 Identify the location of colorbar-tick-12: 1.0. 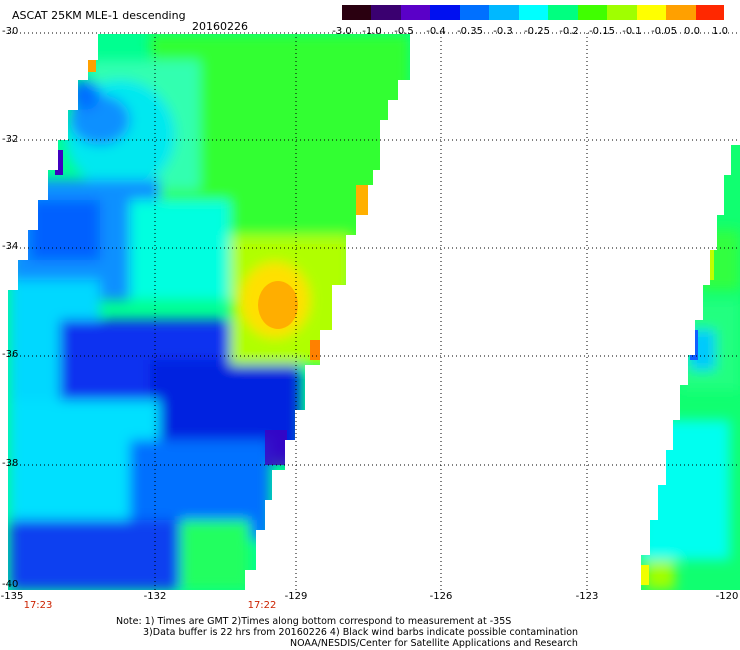
(720, 31).